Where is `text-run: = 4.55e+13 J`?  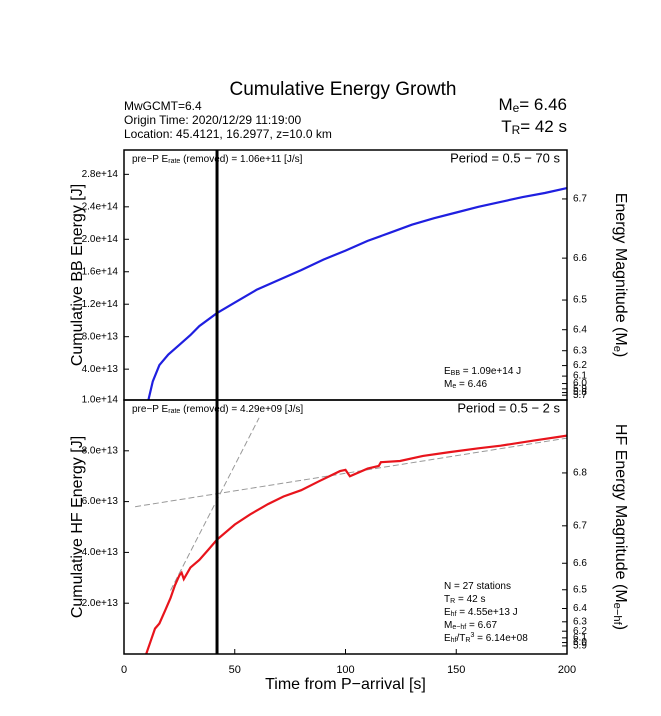
text-run: = 4.55e+13 J is located at coordinates (487, 612).